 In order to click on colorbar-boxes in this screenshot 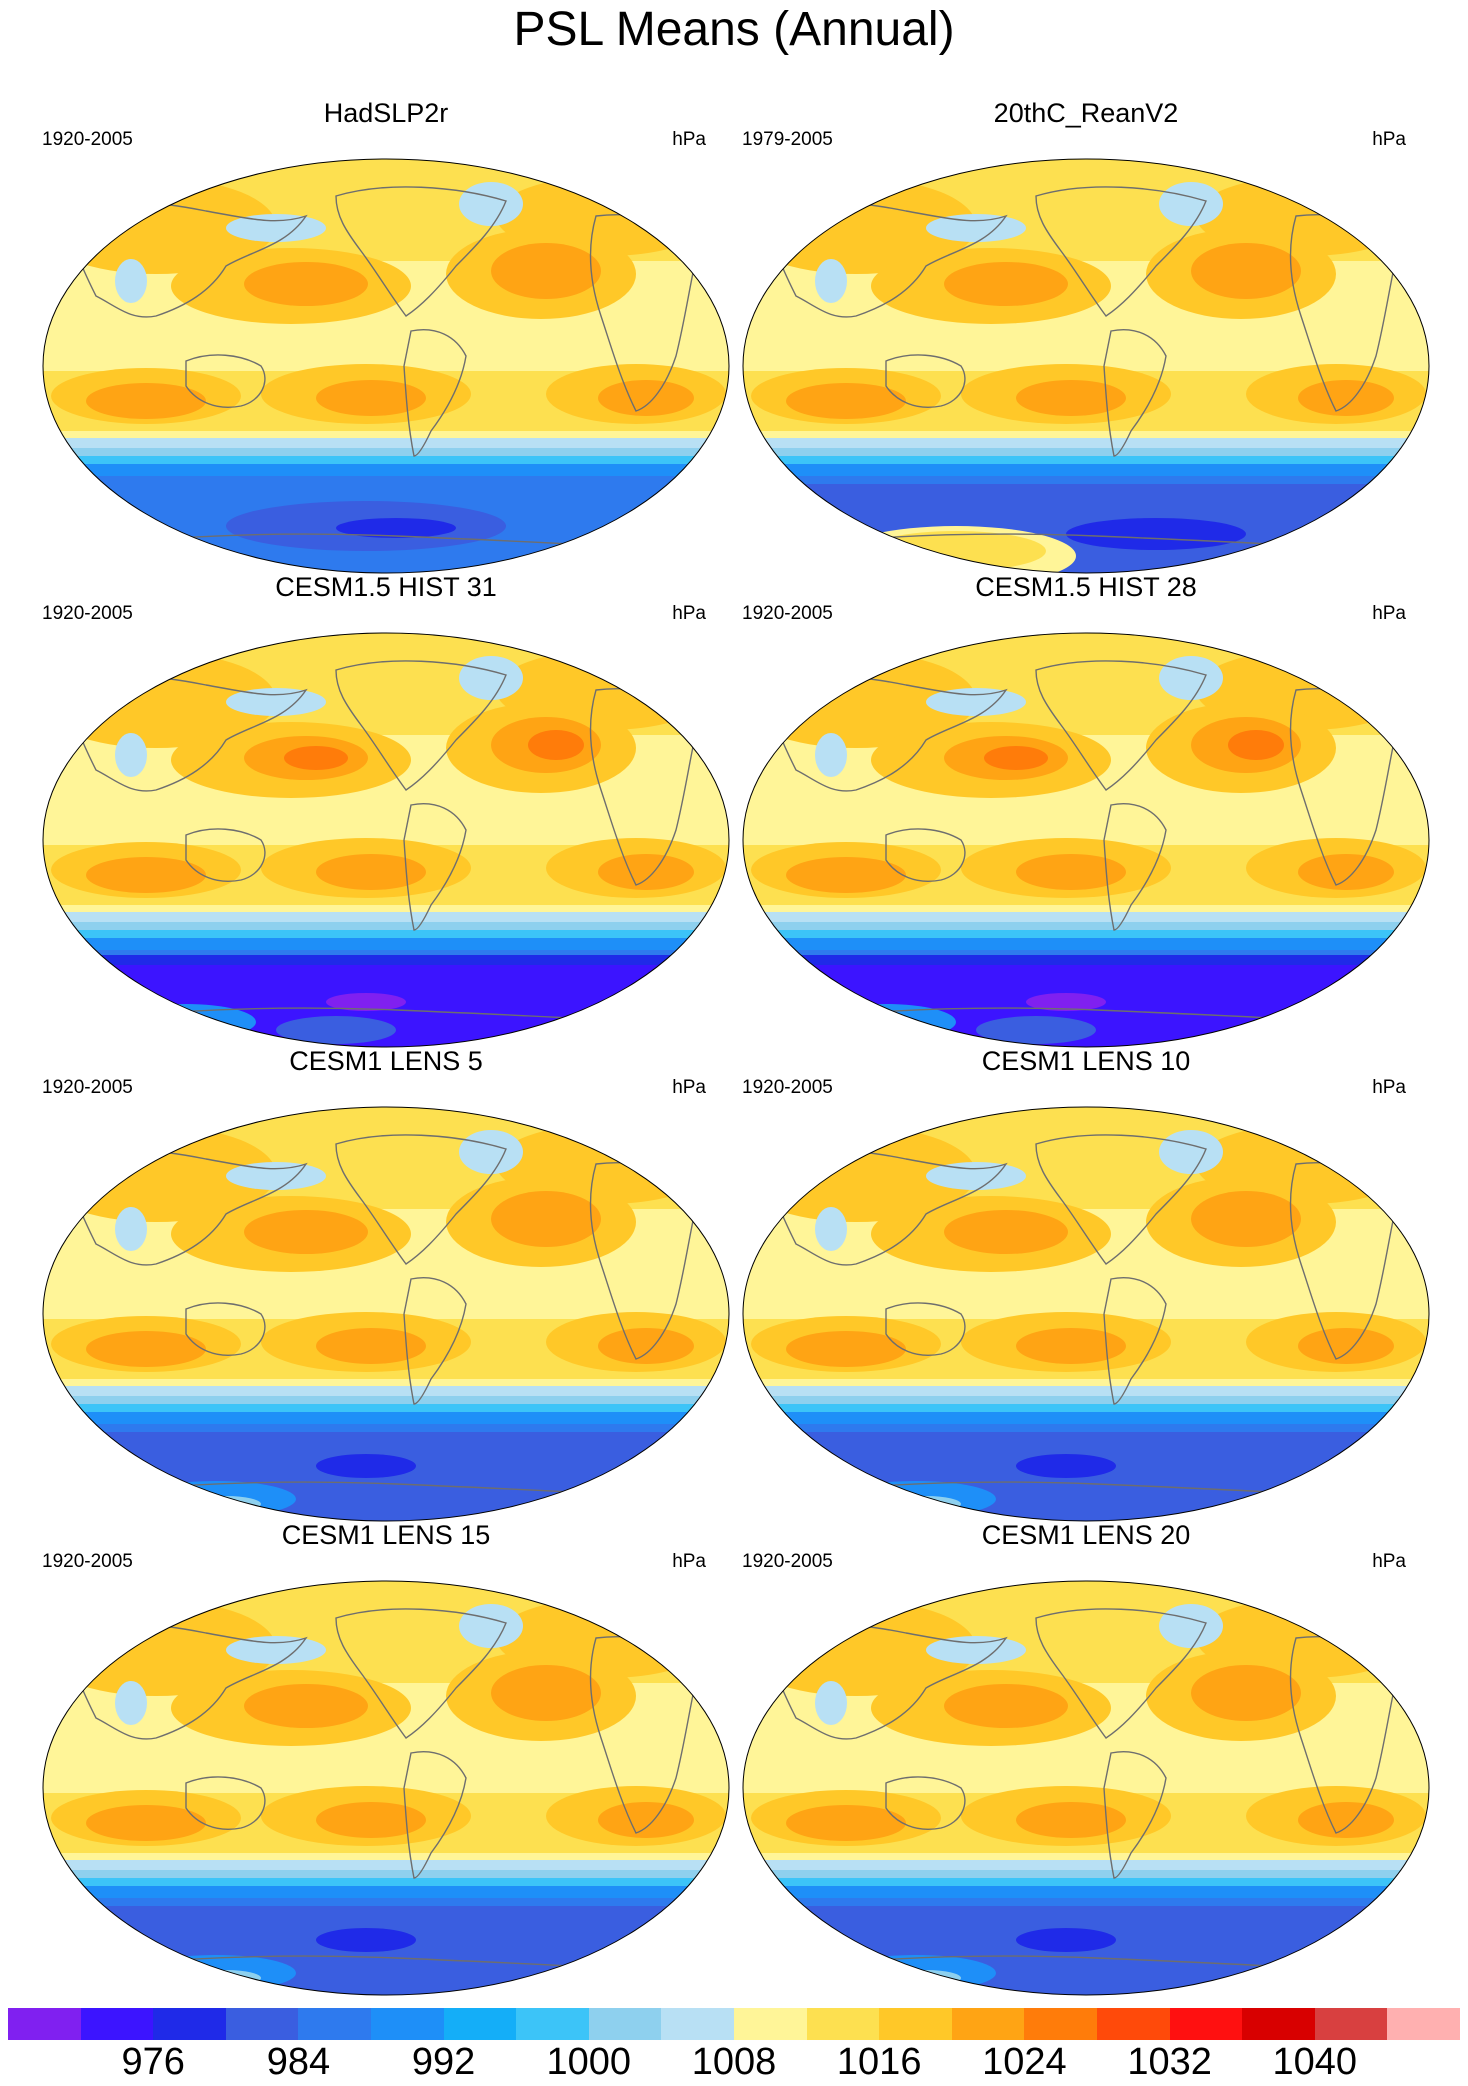, I will do `click(734, 2024)`.